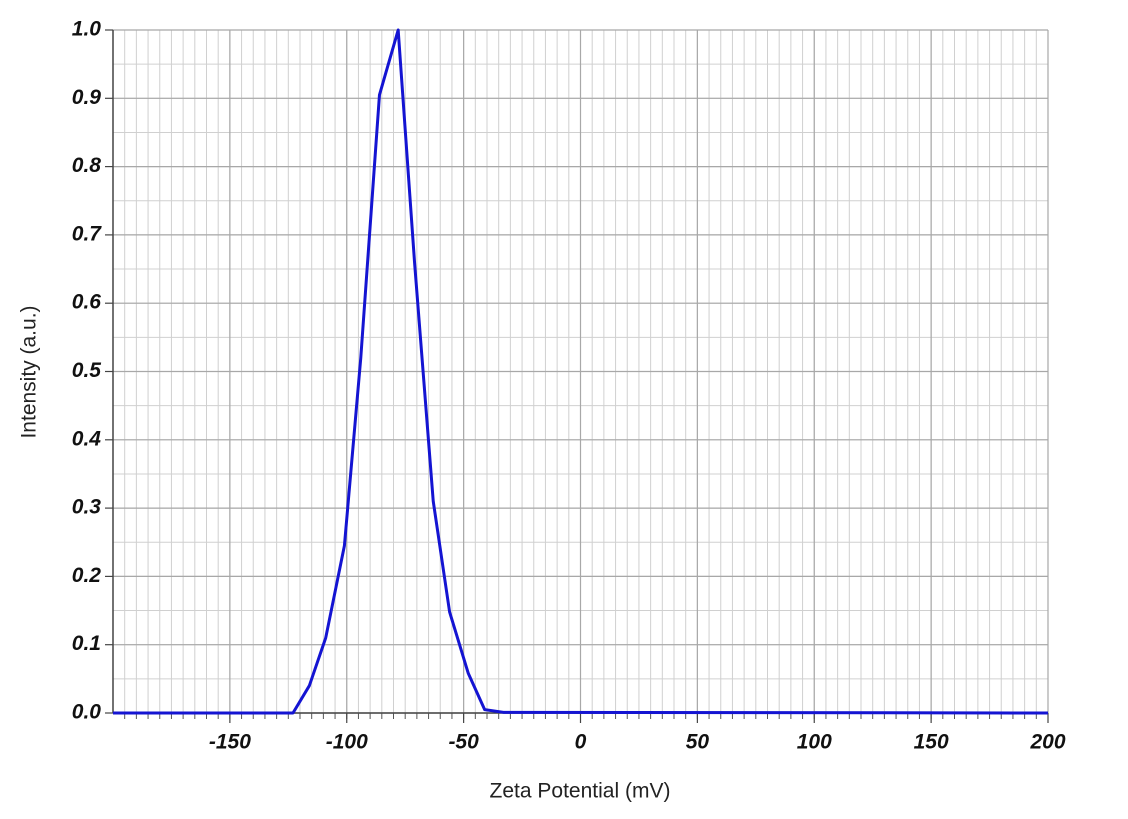  I want to click on y-tick-label: 0.6, so click(87, 302).